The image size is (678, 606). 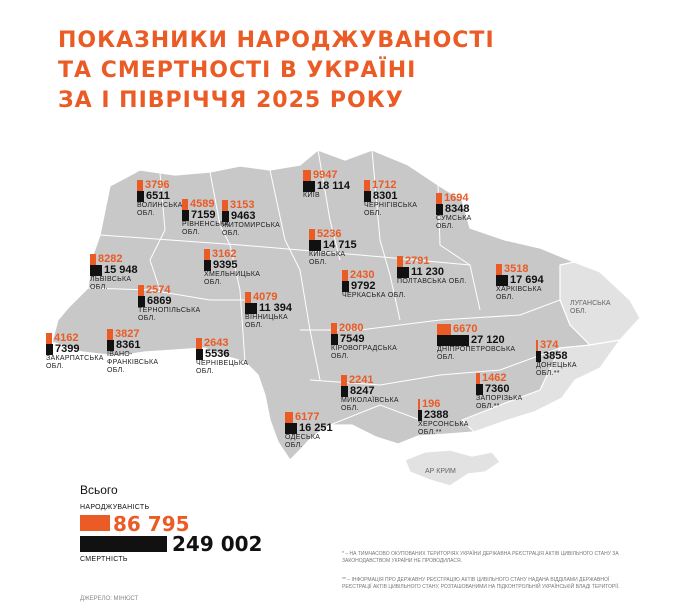 What do you see at coordinates (370, 404) in the screenshot?
I see `region-name: МИКОЛАЇВСЬКА ОБЛ.` at bounding box center [370, 404].